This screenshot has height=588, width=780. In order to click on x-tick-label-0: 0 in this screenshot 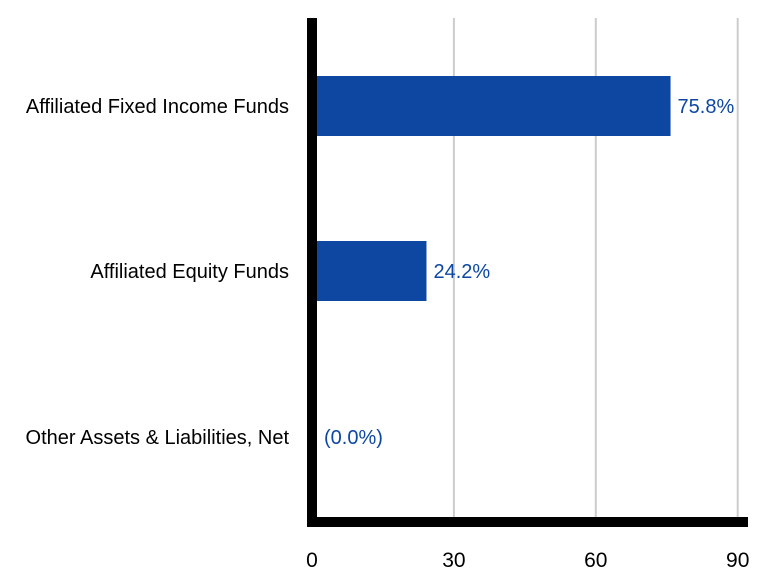, I will do `click(312, 560)`.